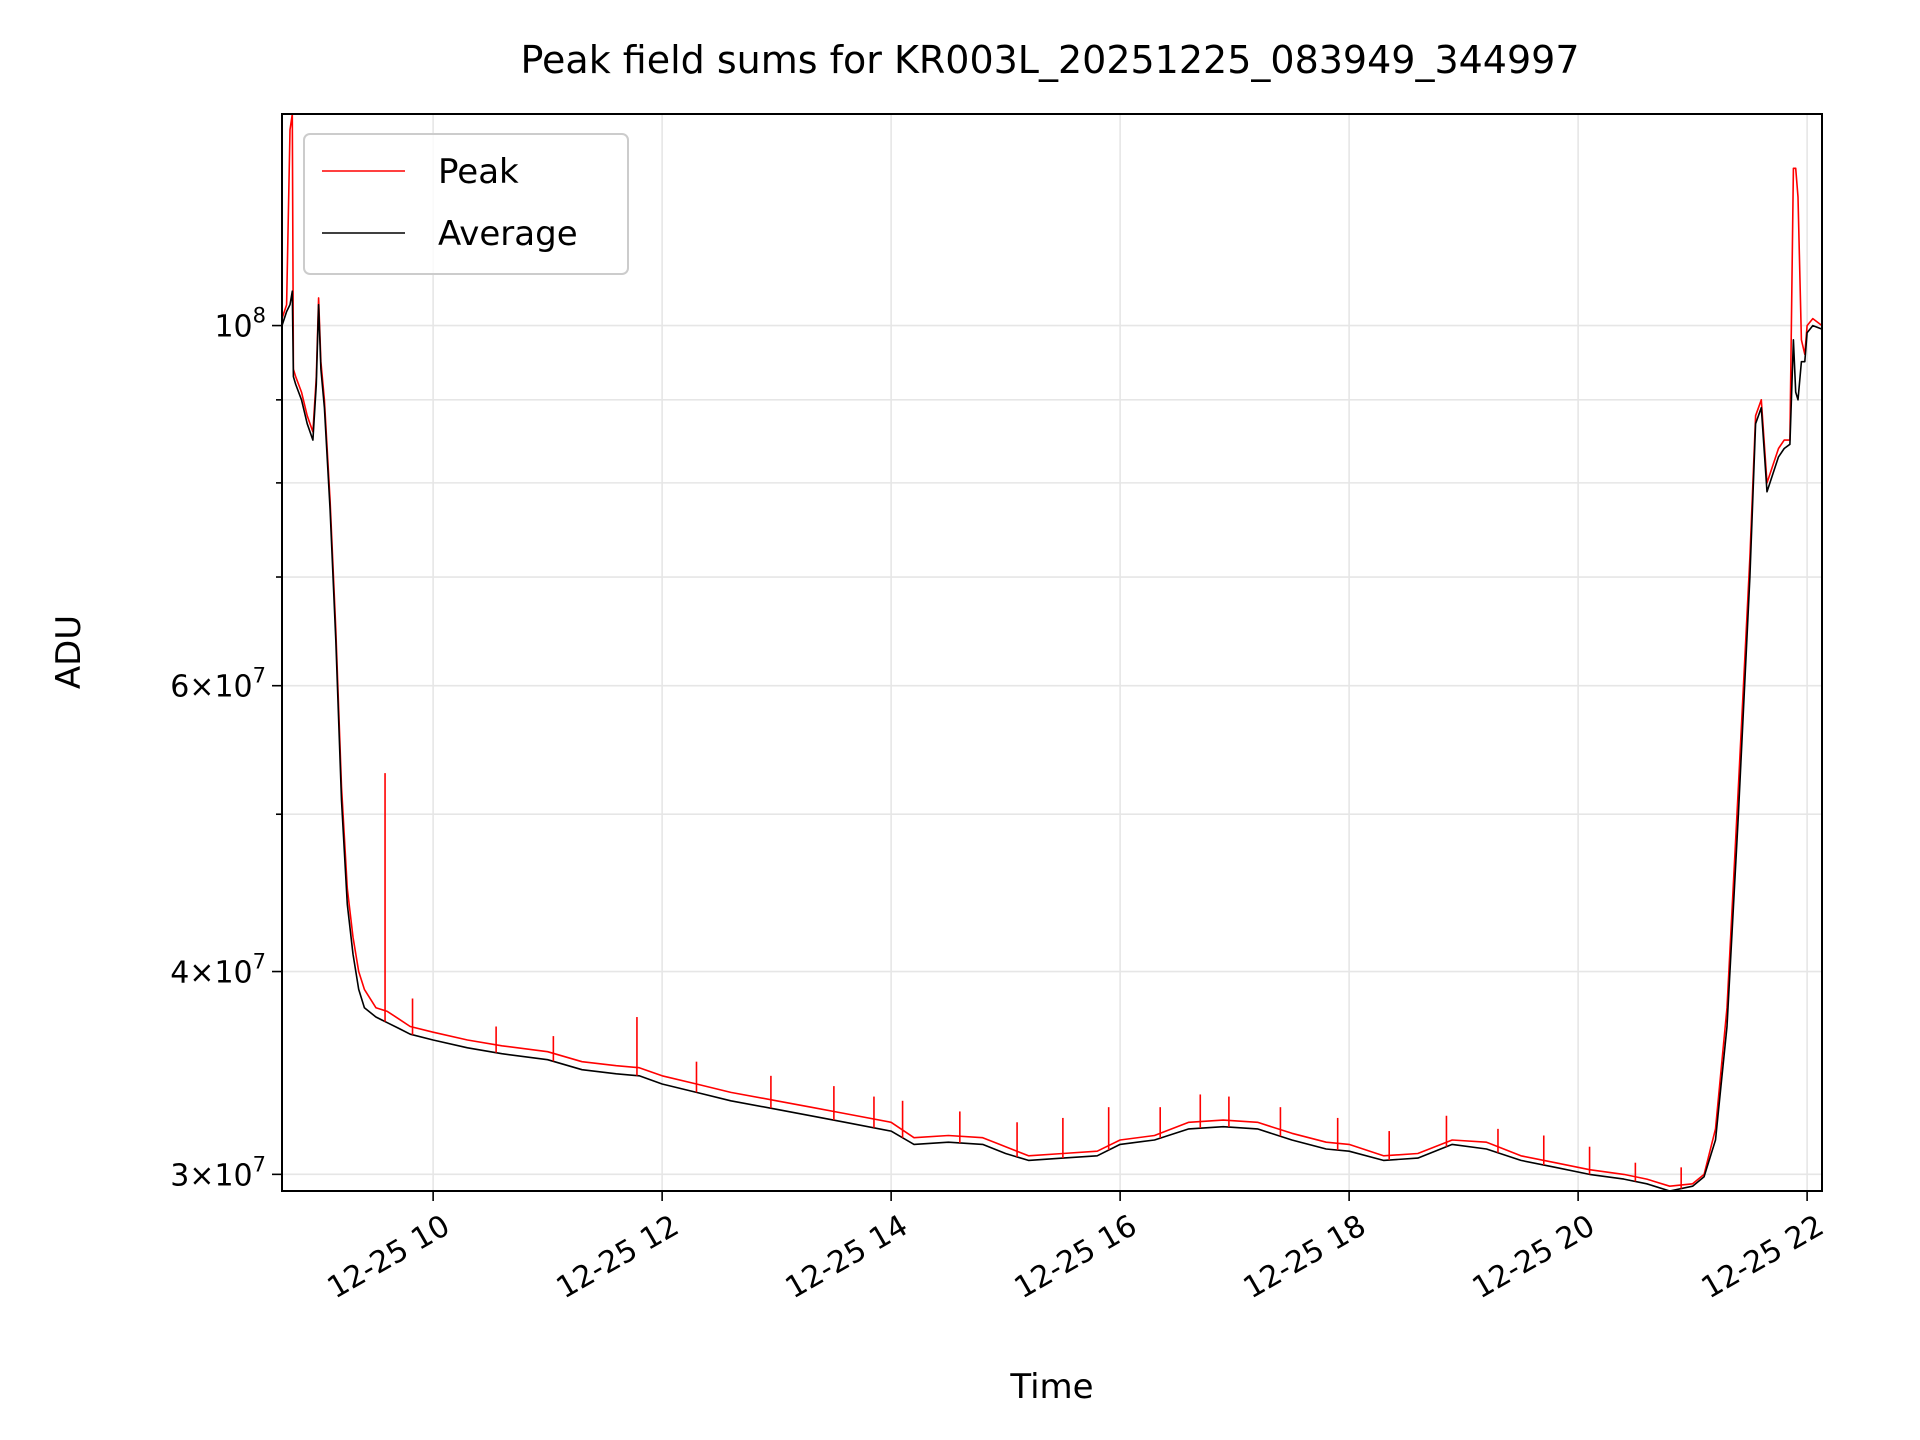 Image resolution: width=1920 pixels, height=1440 pixels. I want to click on legend: Peak Average, so click(466, 204).